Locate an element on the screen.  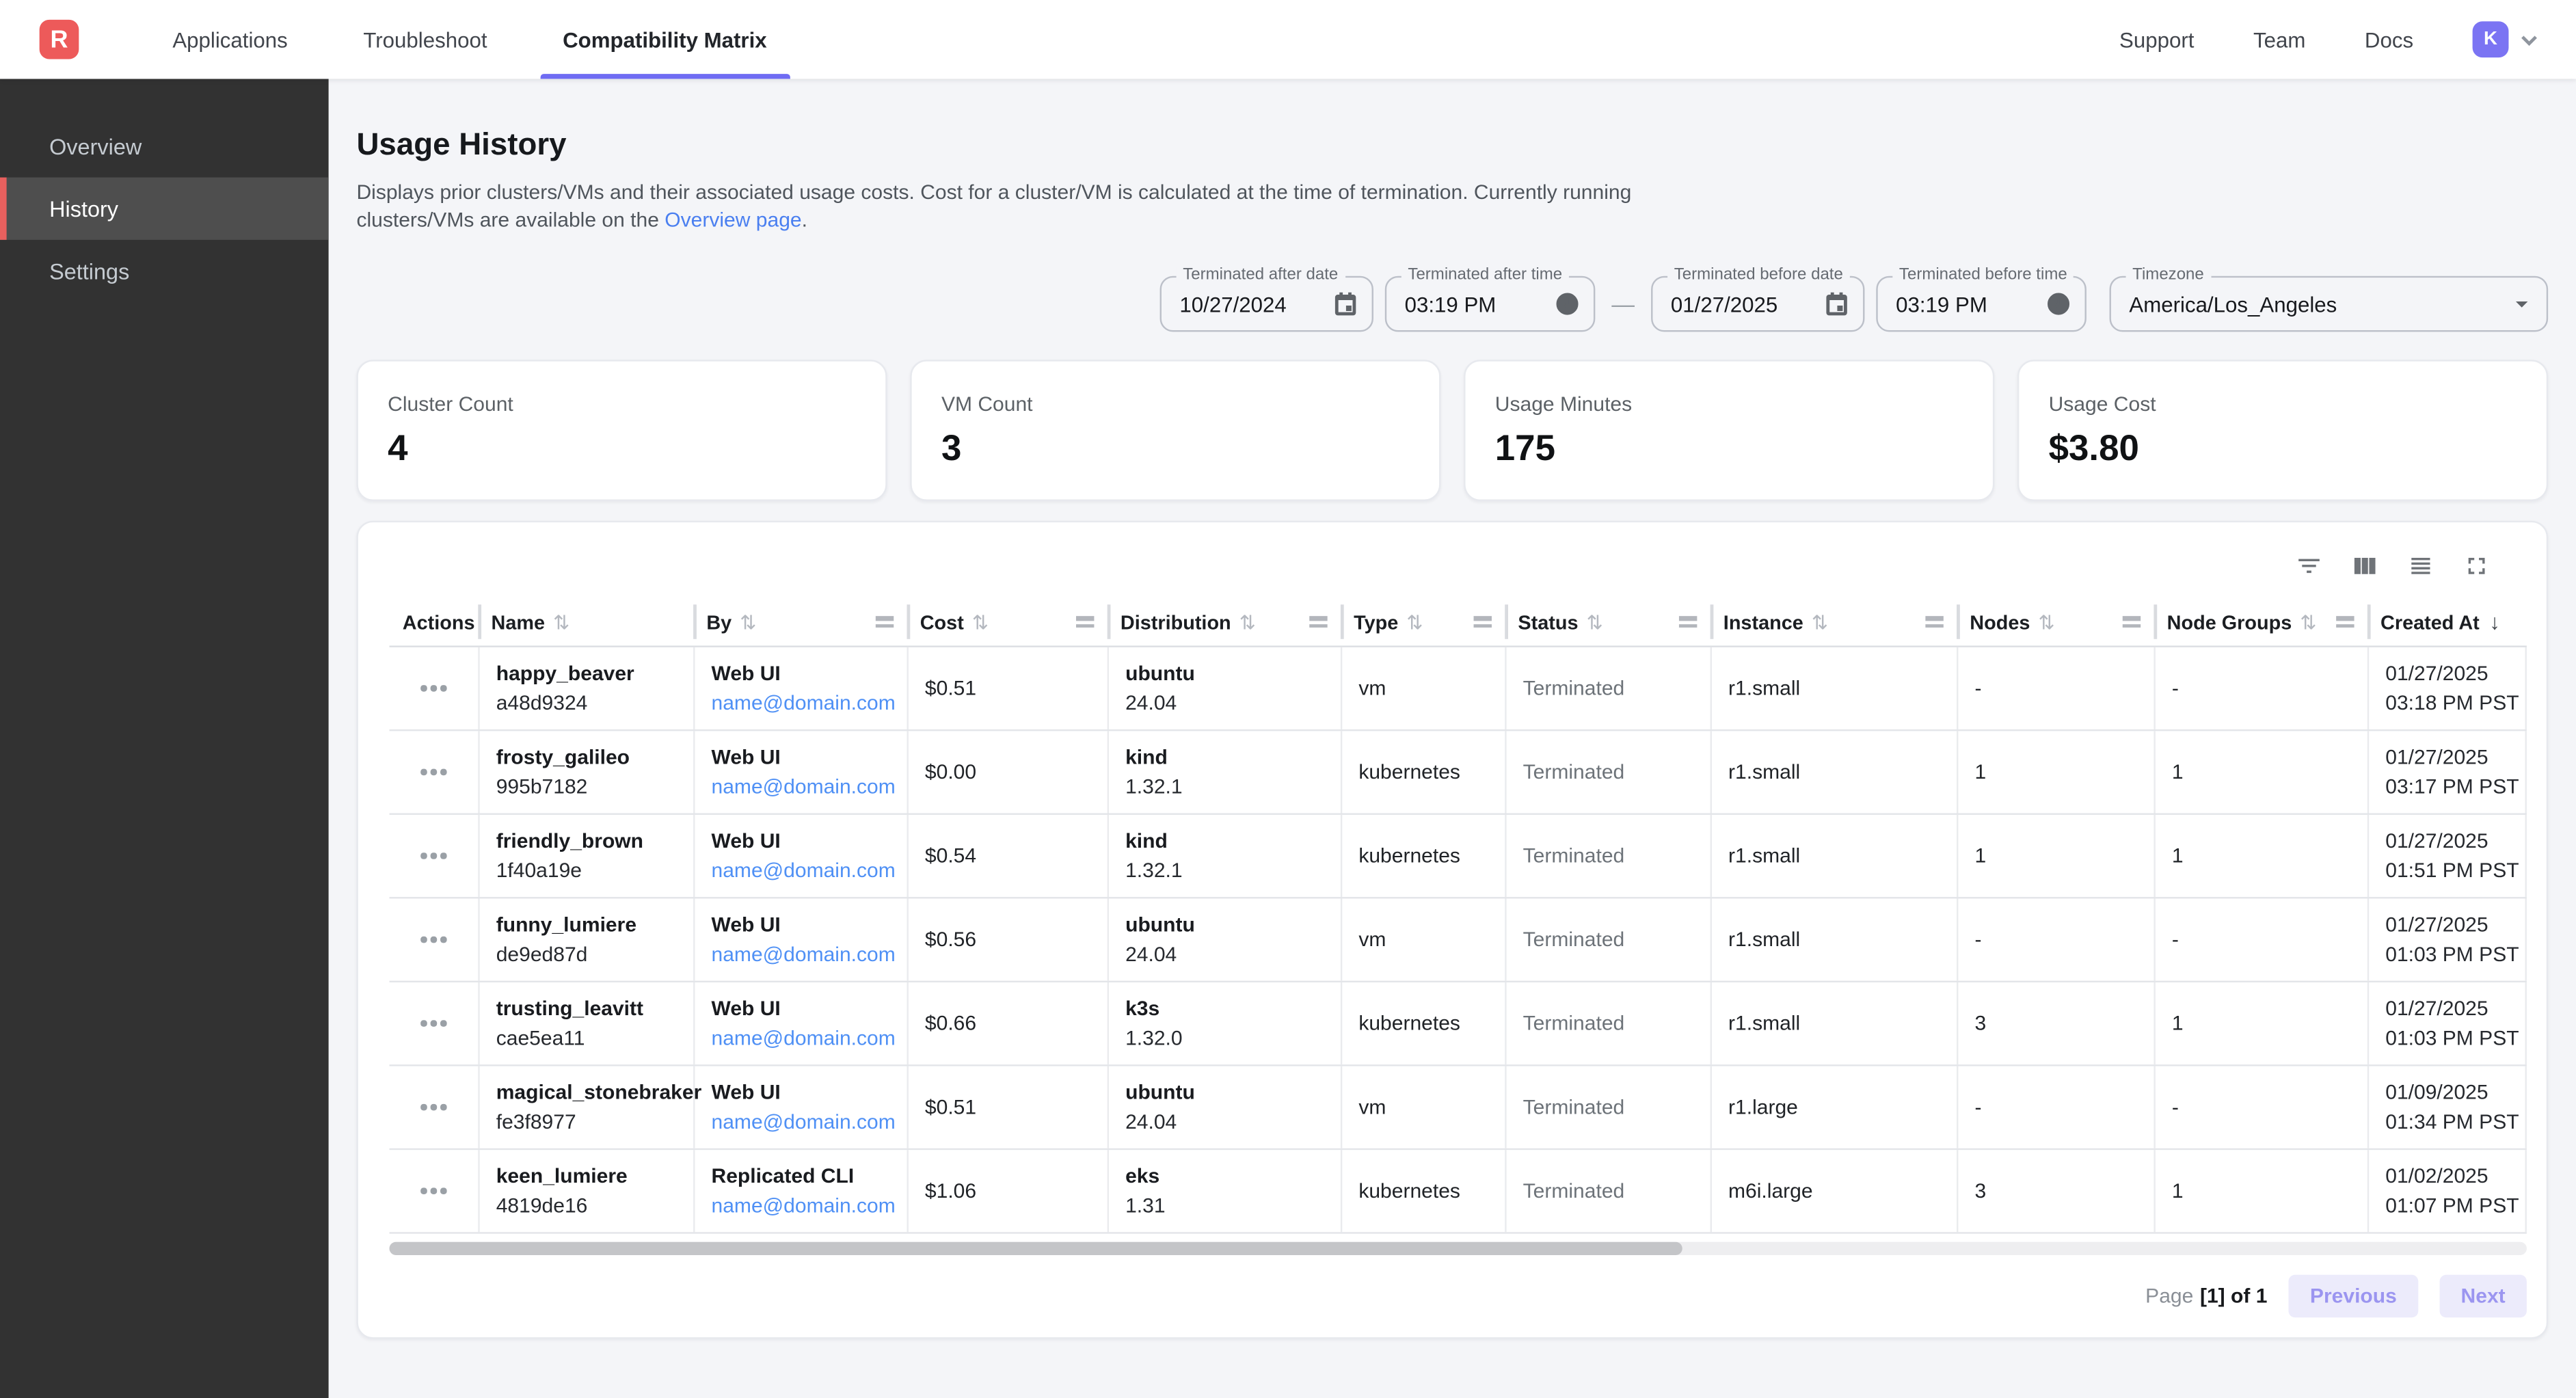
cluster-name: friendly_brown is located at coordinates (570, 840).